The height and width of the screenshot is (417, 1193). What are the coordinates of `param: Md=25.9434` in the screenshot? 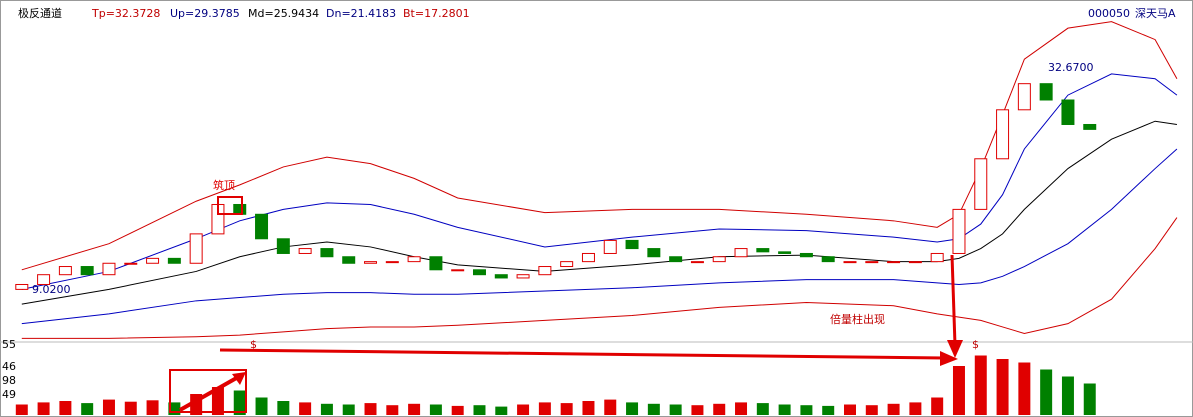 It's located at (283, 13).